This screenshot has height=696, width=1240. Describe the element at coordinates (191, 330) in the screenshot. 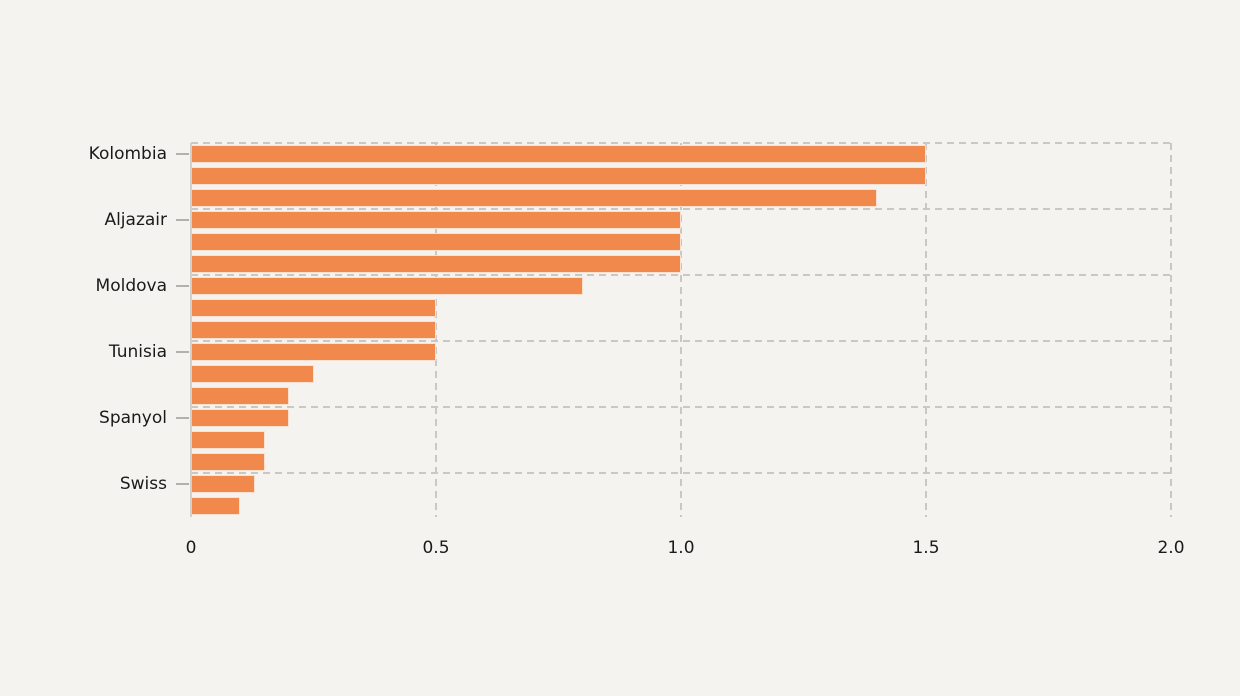

I see `y-axis-spine` at that location.